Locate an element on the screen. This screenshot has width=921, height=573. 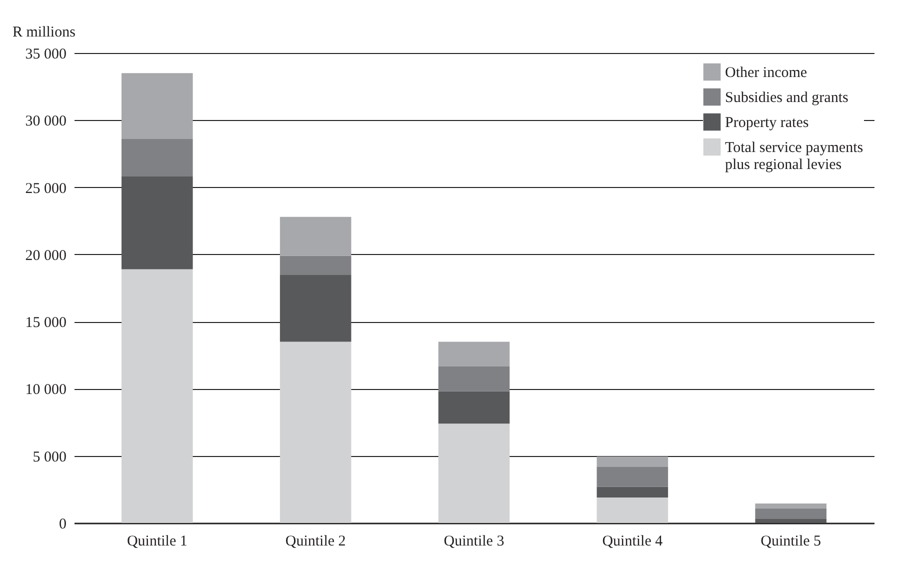
y-tick-label: 15 000 is located at coordinates (45, 323).